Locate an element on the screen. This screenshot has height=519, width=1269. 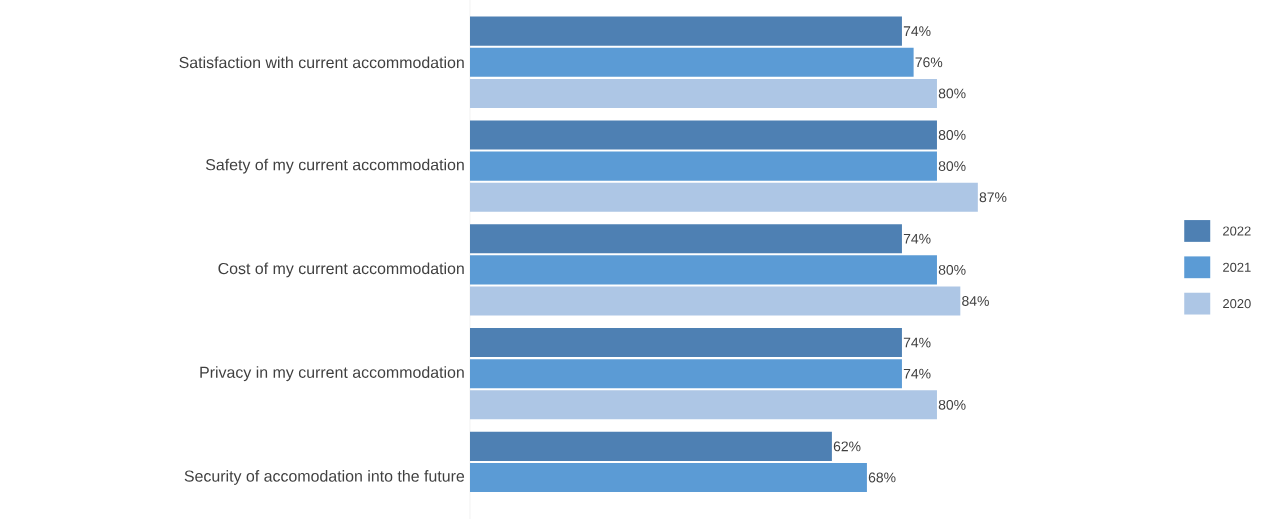
data-label: 84% is located at coordinates (975, 301).